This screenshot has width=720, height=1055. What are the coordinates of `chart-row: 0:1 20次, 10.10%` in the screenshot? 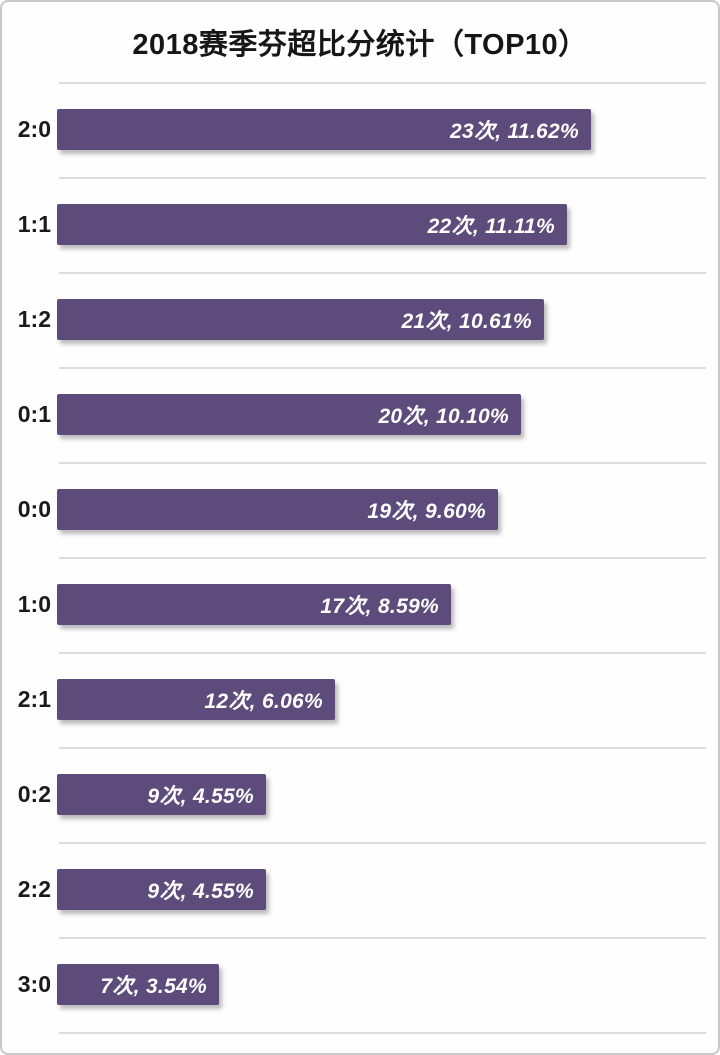 It's located at (360, 414).